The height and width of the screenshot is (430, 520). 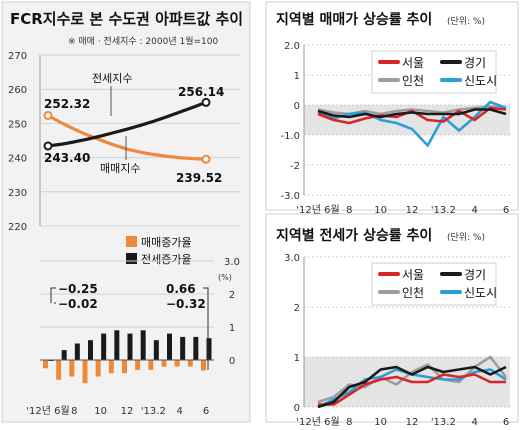 What do you see at coordinates (120, 168) in the screenshot?
I see `sale-index-legend-label: 매매지수` at bounding box center [120, 168].